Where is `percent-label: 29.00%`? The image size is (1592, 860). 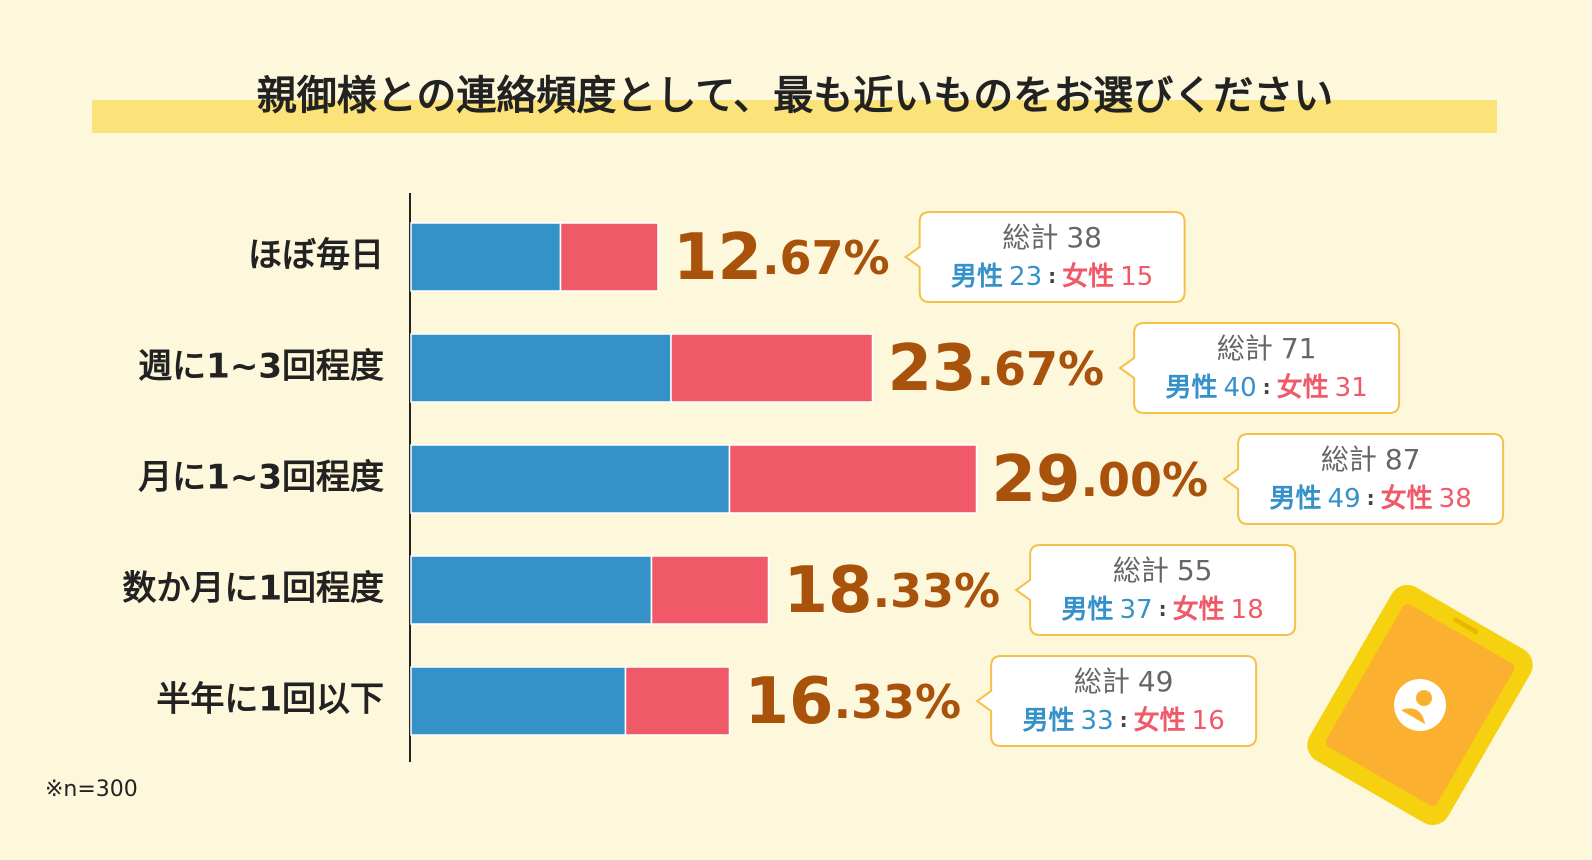
percent-label: 29.00% is located at coordinates (1100, 480).